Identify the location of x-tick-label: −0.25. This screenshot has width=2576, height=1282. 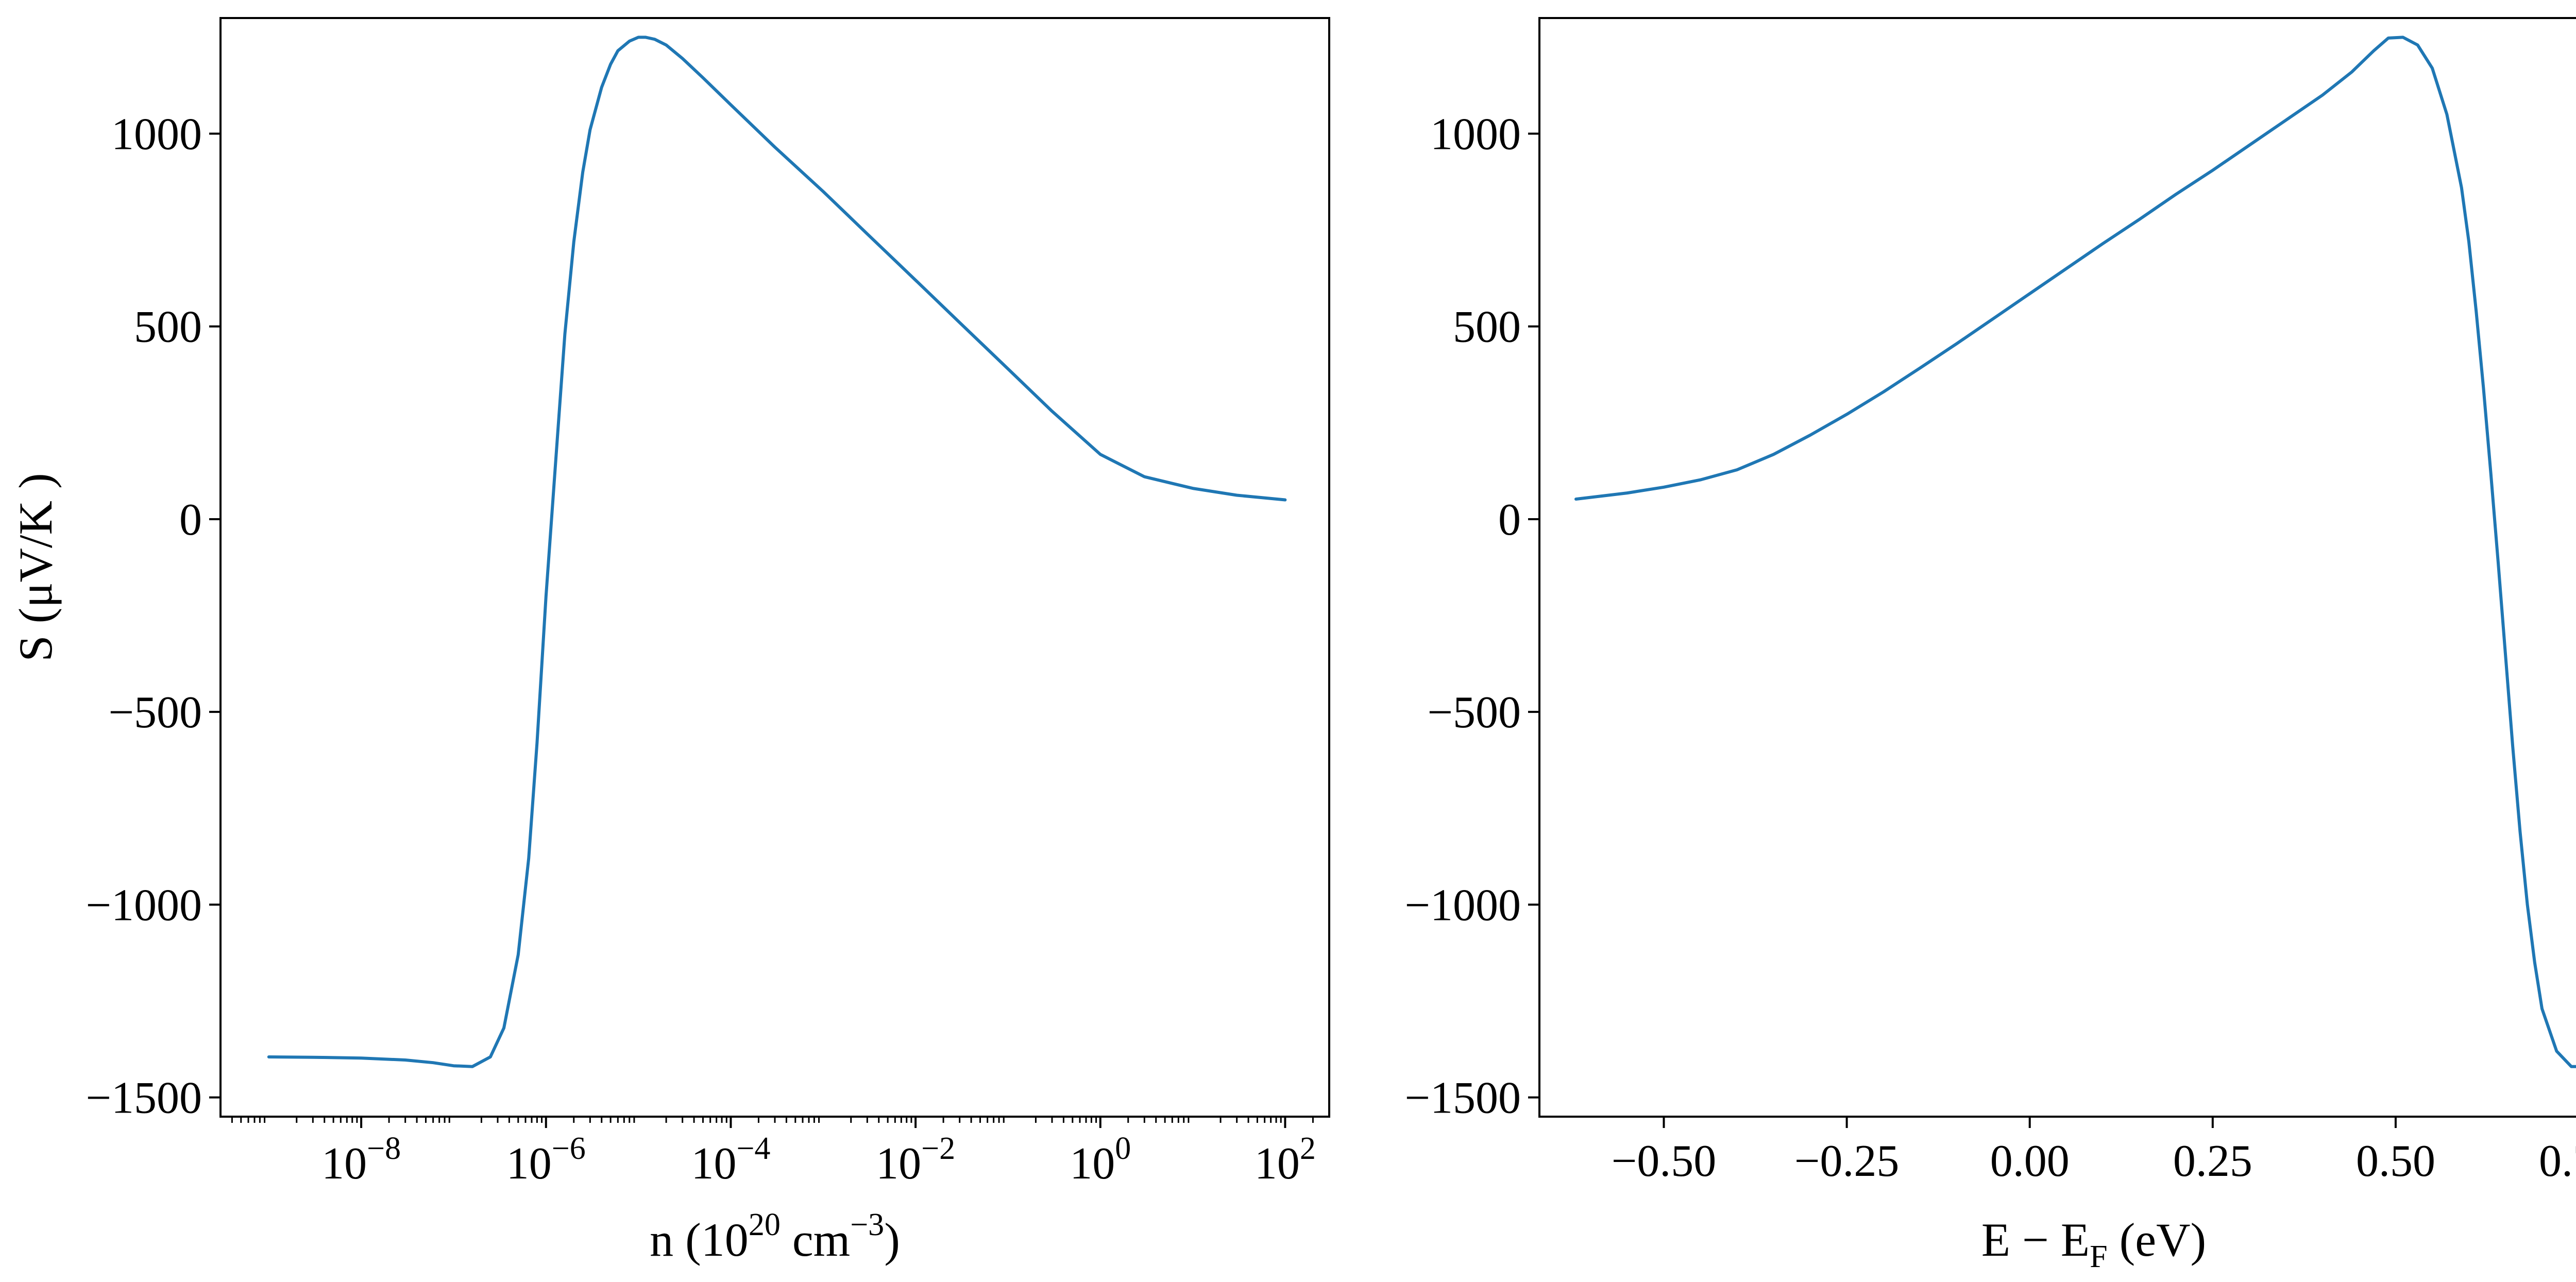
(1847, 1161).